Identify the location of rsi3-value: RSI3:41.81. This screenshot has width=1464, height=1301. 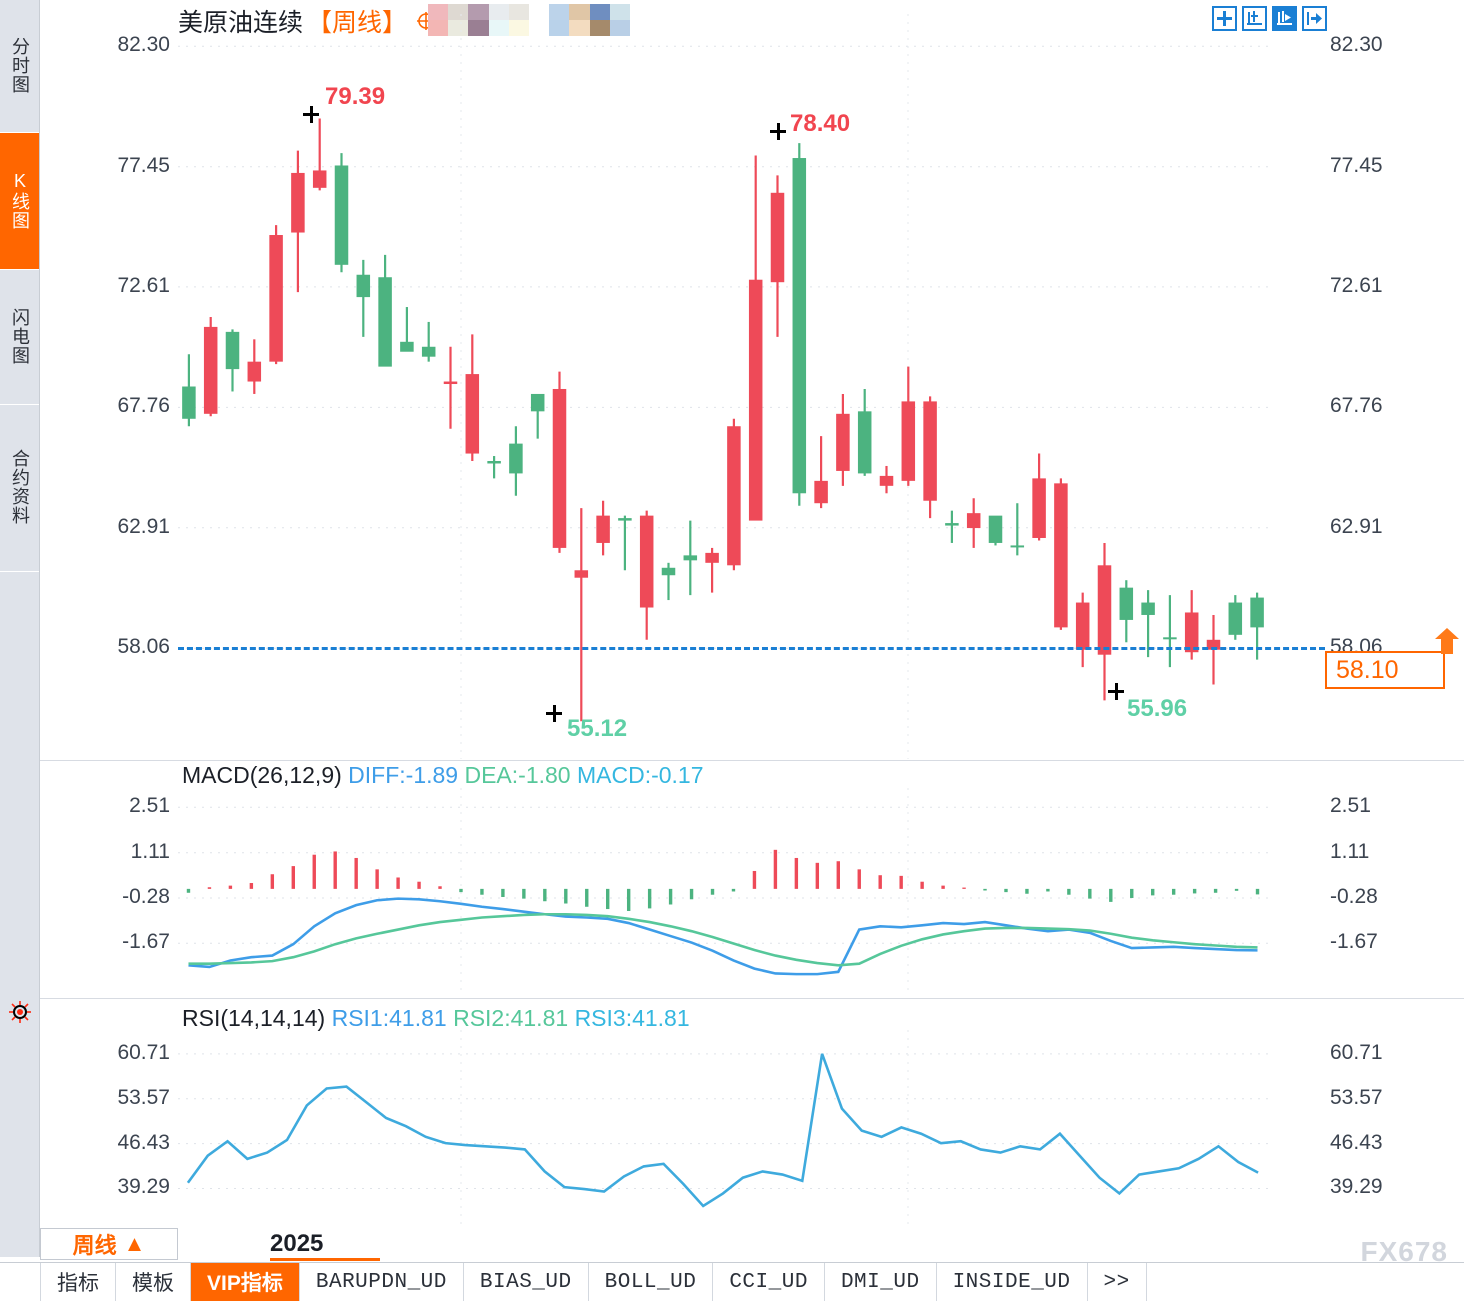
(632, 1018).